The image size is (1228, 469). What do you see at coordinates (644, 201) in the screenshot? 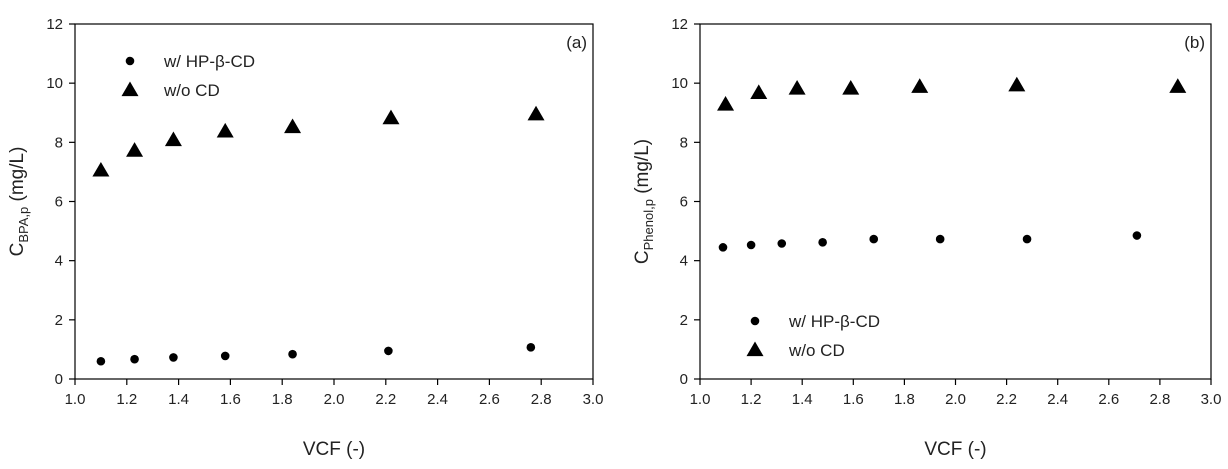
I see `y-axis-title: CPhenol,p (mg/L)` at bounding box center [644, 201].